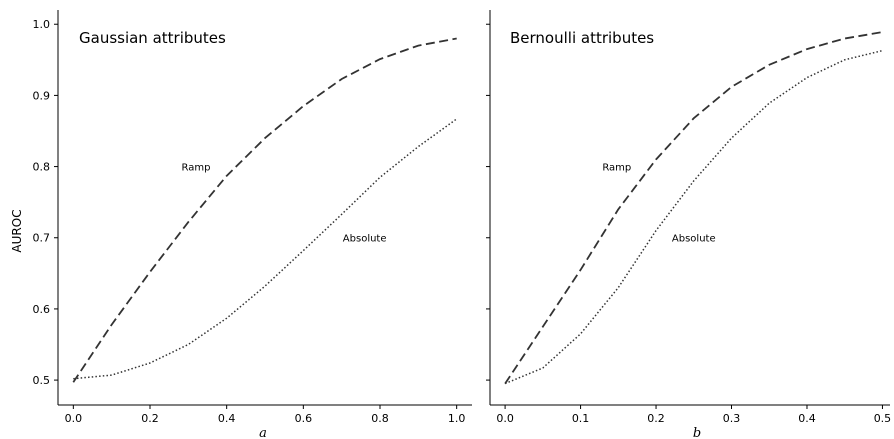  I want to click on gaussian-y-tick-label: 0.5, so click(42, 380).